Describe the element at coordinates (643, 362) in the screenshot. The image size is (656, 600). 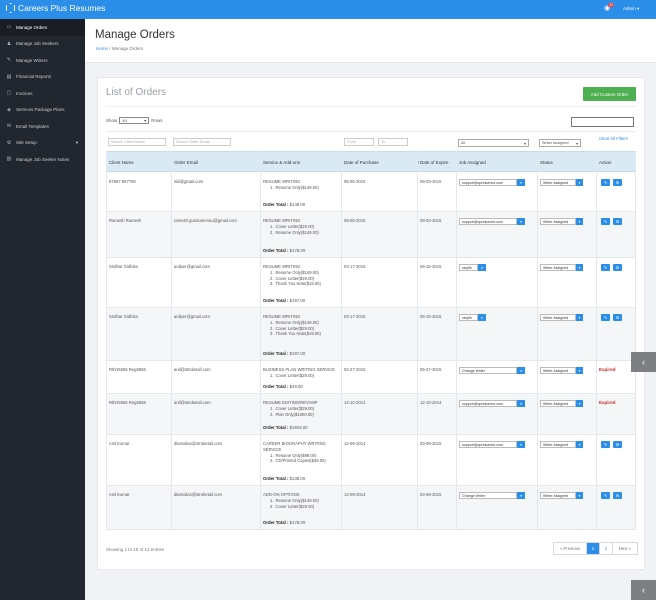
I see `slide-panel-toggle: ‹` at that location.